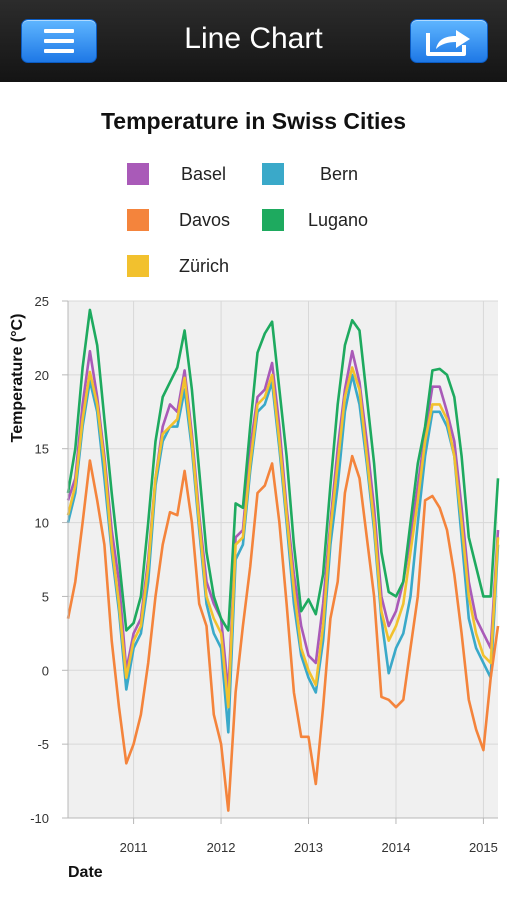 This screenshot has width=507, height=900. What do you see at coordinates (138, 174) in the screenshot?
I see `legend-swatch-basel` at bounding box center [138, 174].